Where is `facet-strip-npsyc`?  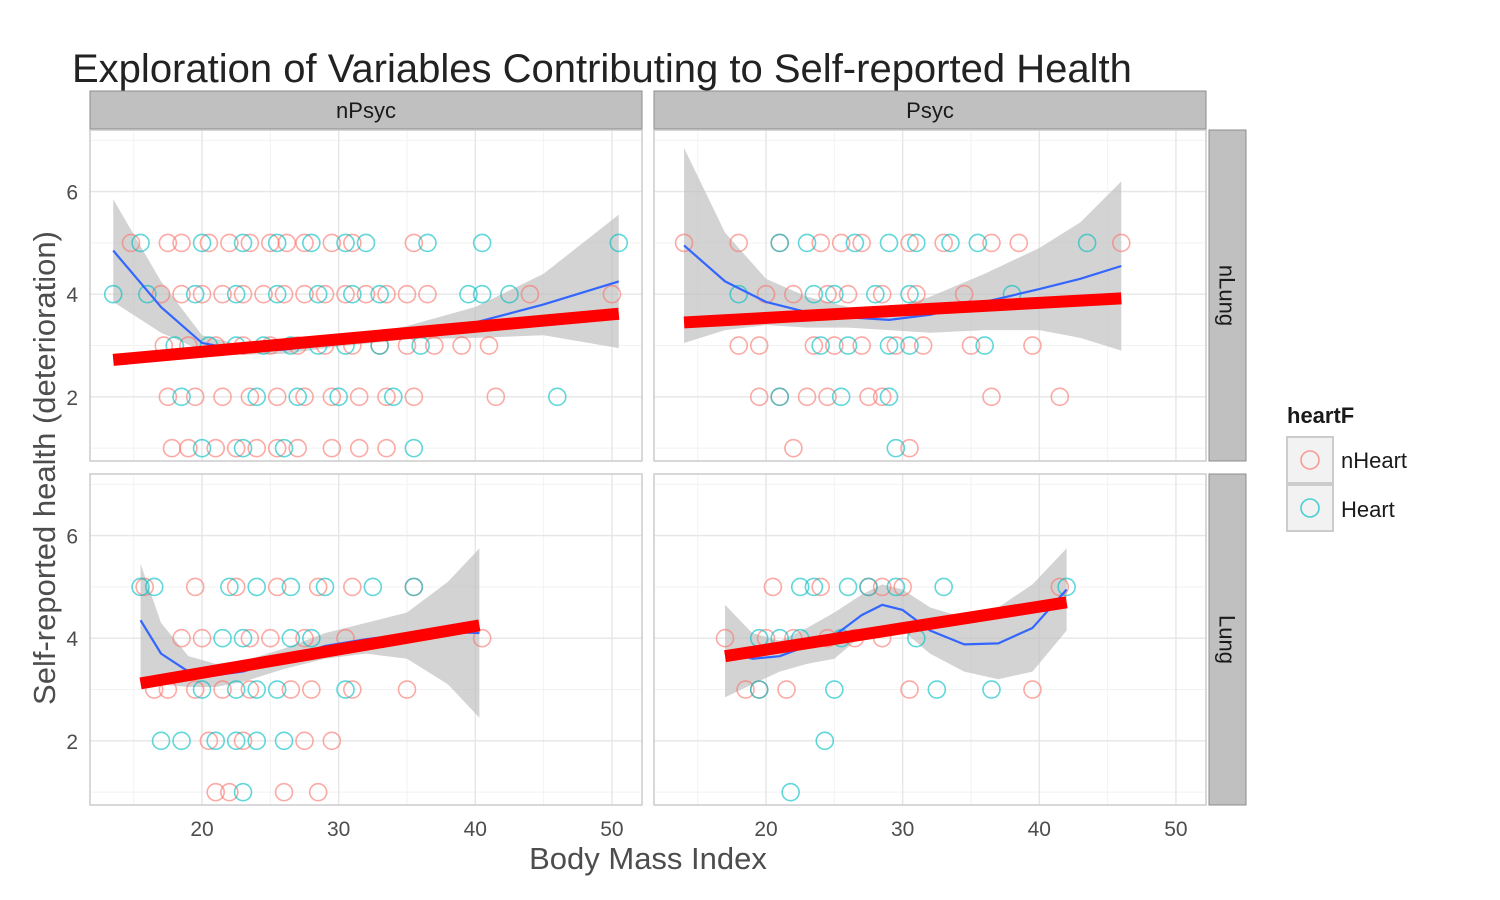
facet-strip-npsyc is located at coordinates (366, 110).